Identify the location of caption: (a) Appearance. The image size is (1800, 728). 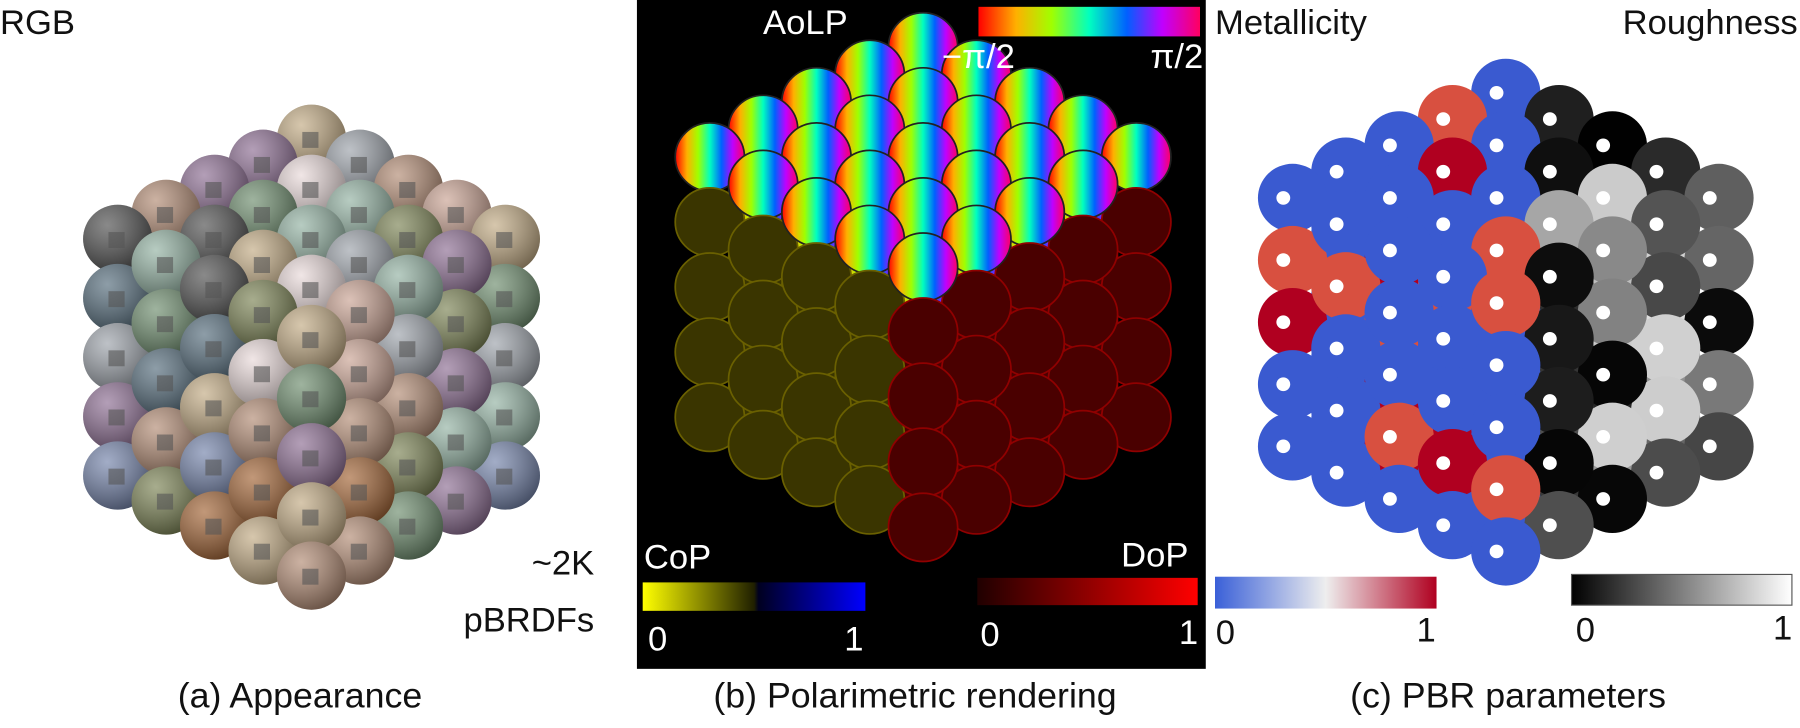
(300, 696).